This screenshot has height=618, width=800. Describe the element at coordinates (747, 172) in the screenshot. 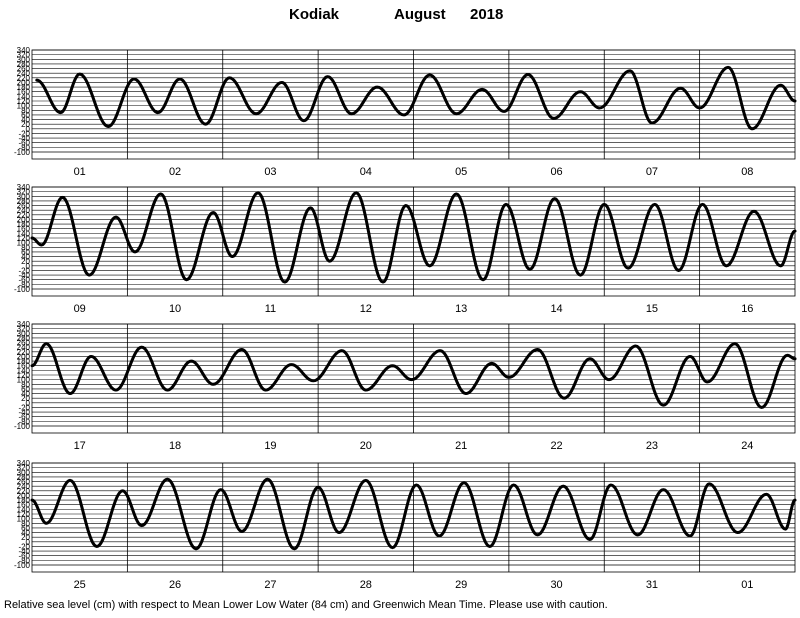

I see `day-label: 08` at that location.